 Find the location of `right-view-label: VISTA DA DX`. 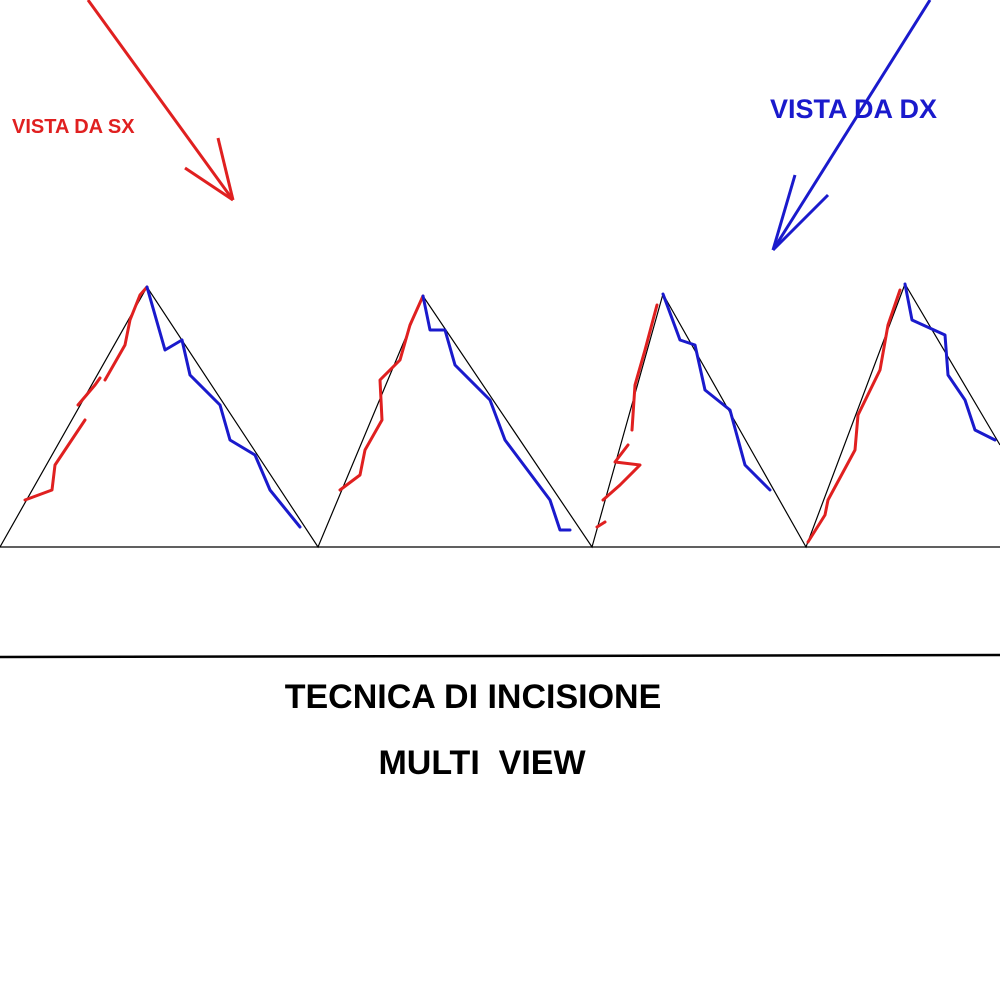

right-view-label: VISTA DA DX is located at coordinates (853, 109).